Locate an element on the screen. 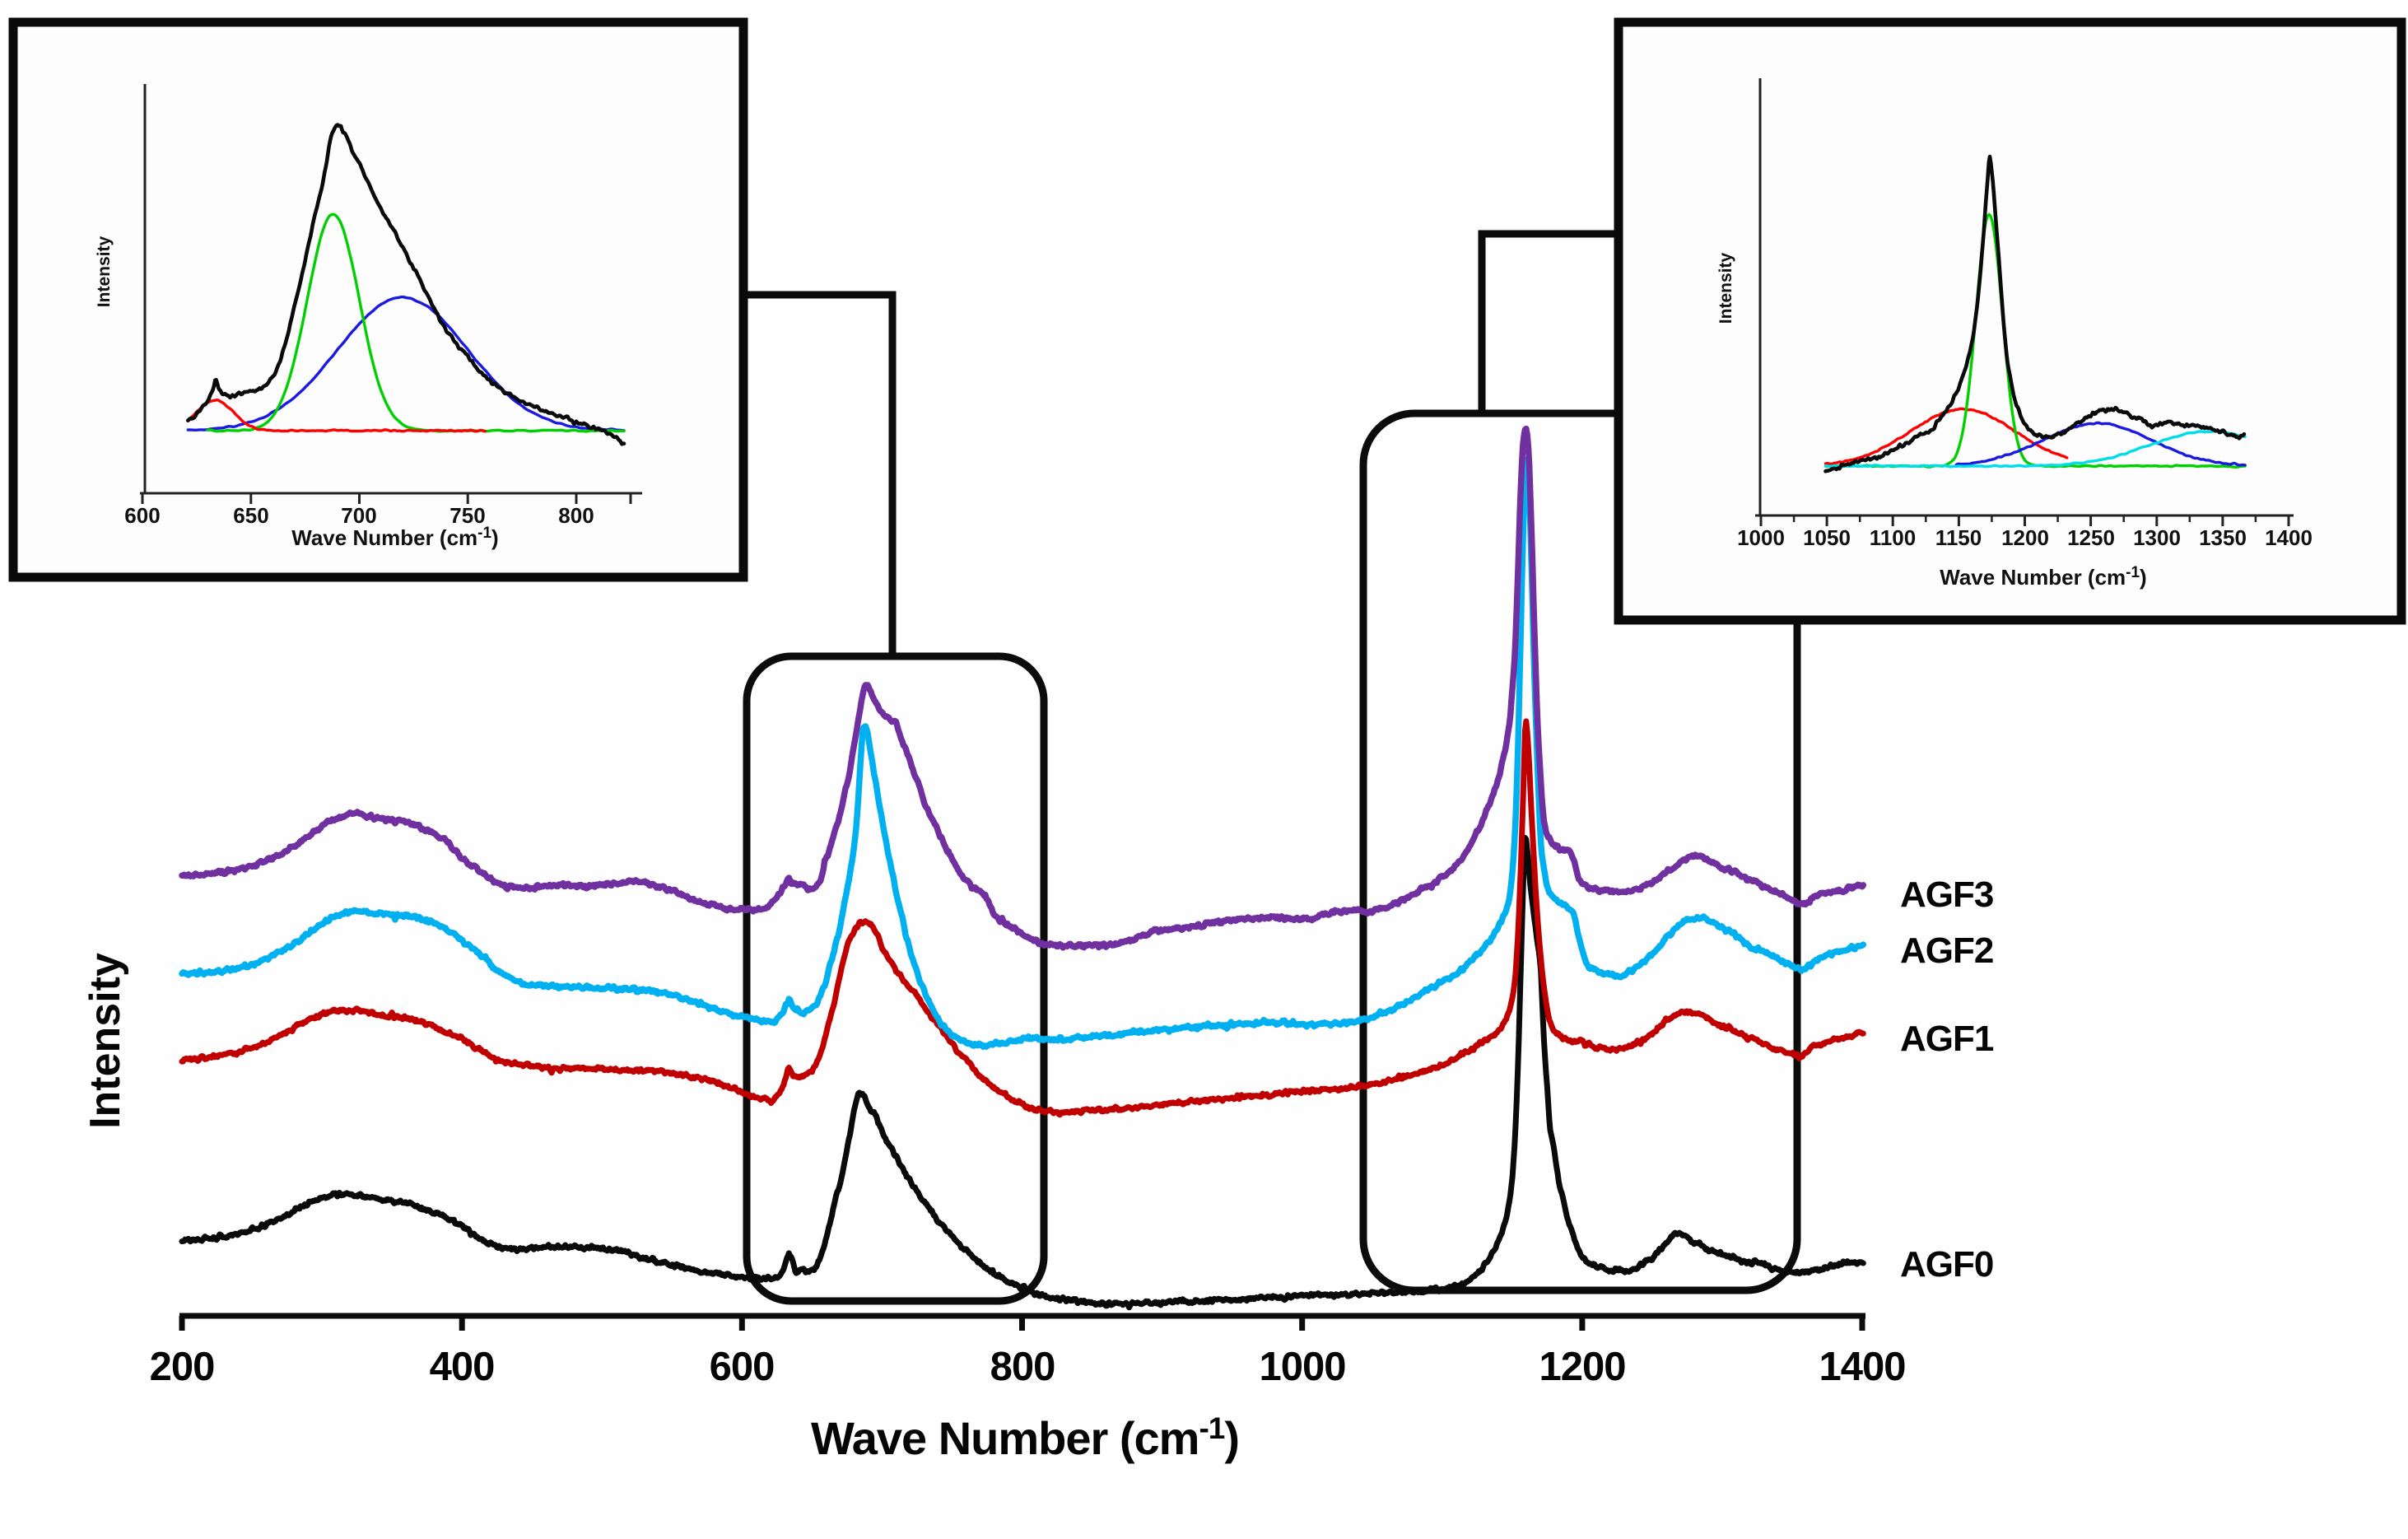 The image size is (2408, 1539). svg-text: 750 is located at coordinates (467, 515).